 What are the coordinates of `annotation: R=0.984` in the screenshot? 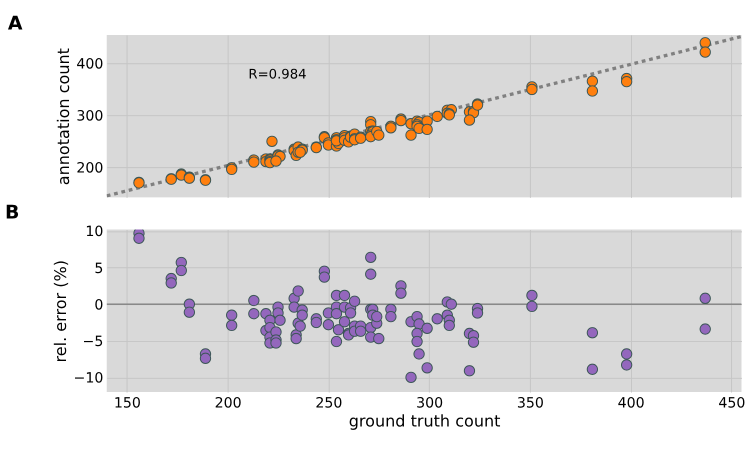 It's located at (277, 74).